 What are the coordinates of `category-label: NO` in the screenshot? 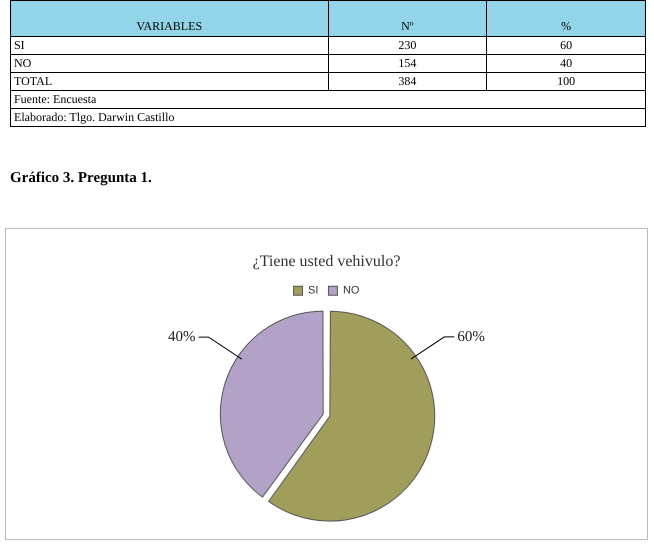 It's located at (169, 63).